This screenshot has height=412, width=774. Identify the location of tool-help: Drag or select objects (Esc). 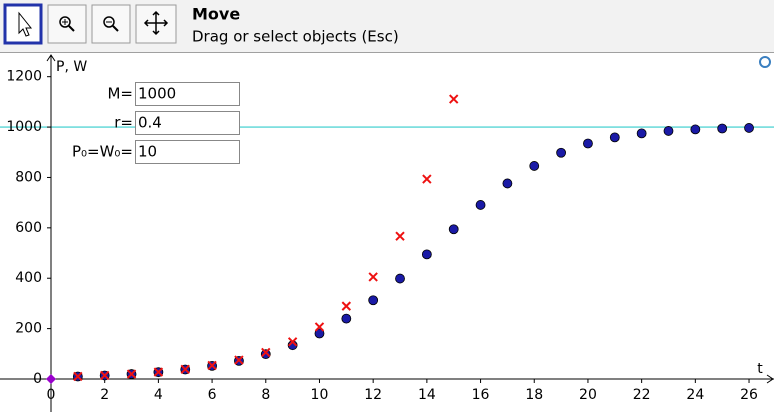
(295, 37).